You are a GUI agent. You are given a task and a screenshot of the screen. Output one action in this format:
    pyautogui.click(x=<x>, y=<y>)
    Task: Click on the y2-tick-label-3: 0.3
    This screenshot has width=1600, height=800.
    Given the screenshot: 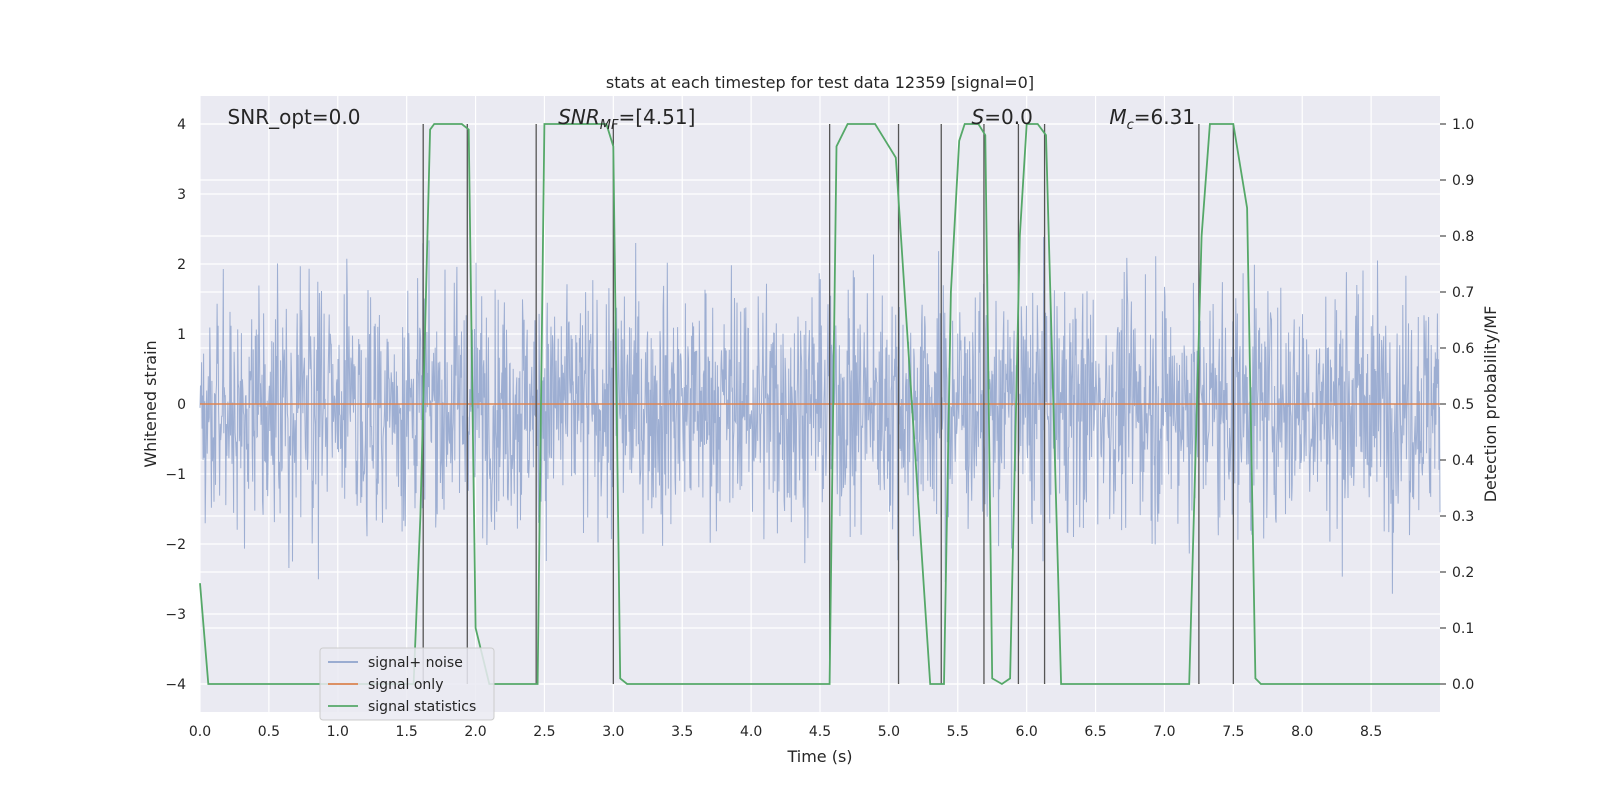 What is the action you would take?
    pyautogui.click(x=1463, y=517)
    